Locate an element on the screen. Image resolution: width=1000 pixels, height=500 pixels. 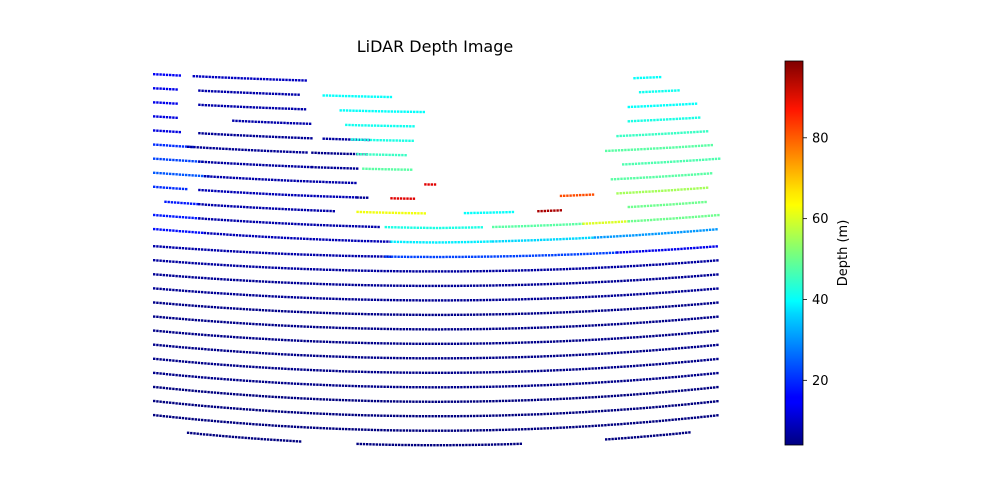
colorbar-tick-label: 80 is located at coordinates (820, 138).